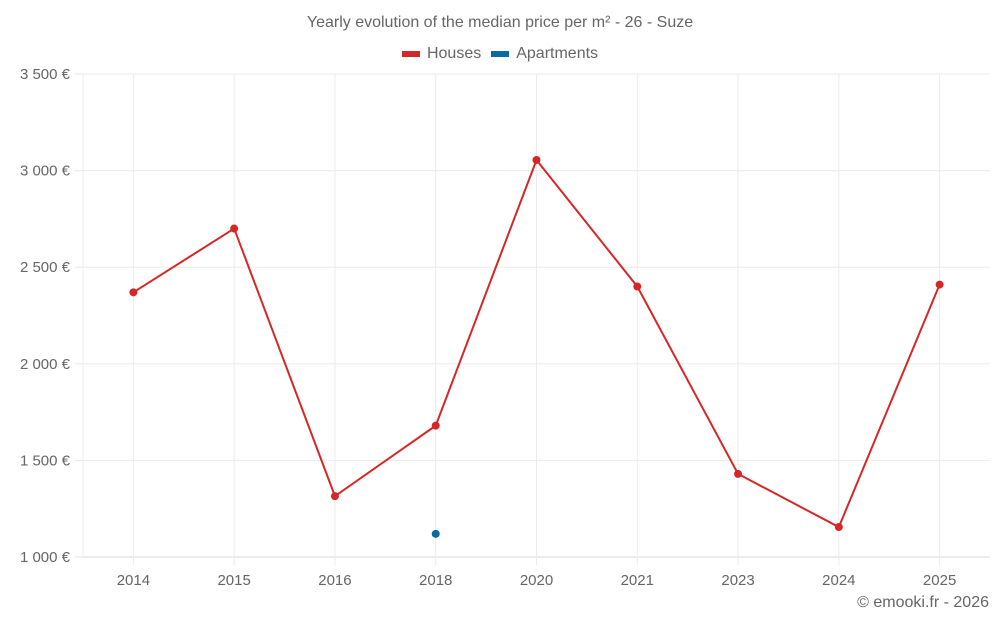  What do you see at coordinates (737, 580) in the screenshot?
I see `x-tick-label: 2023` at bounding box center [737, 580].